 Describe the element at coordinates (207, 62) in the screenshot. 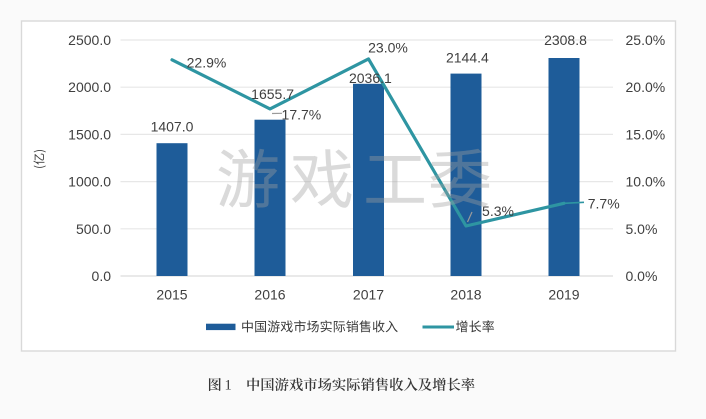

I see `svg-text: 22.9%` at that location.